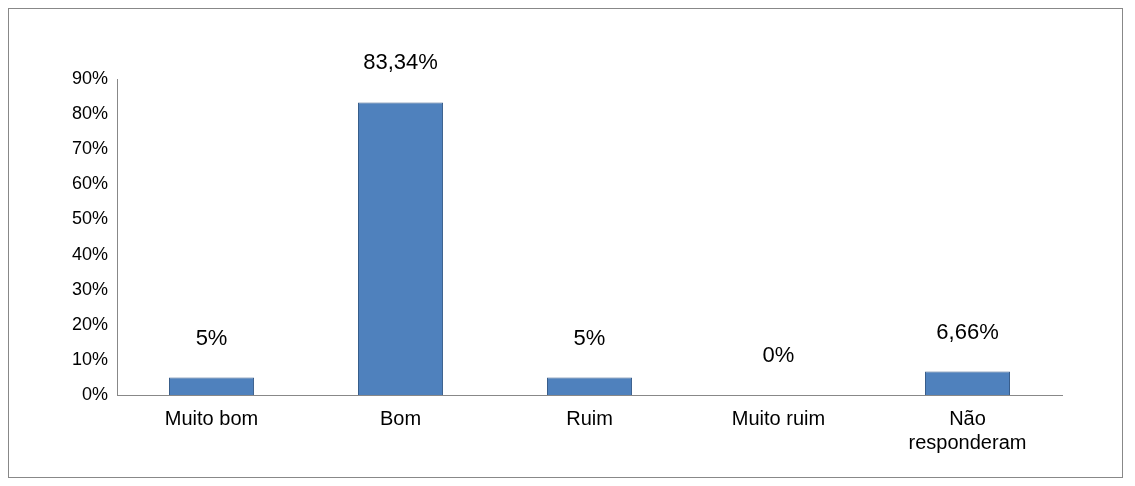 The image size is (1135, 486). What do you see at coordinates (90, 288) in the screenshot?
I see `y-tick-label: 30%` at bounding box center [90, 288].